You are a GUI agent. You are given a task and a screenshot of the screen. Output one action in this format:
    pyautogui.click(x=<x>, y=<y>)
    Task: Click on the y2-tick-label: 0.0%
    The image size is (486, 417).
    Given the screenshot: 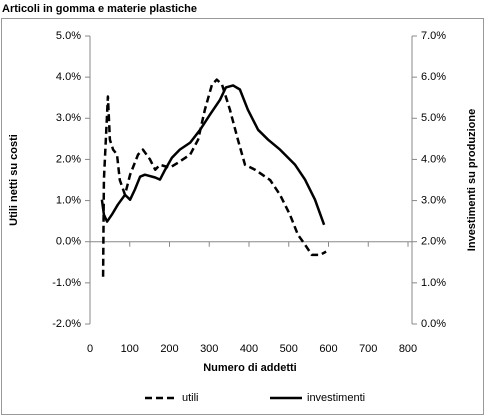 What is the action you would take?
    pyautogui.click(x=433, y=324)
    